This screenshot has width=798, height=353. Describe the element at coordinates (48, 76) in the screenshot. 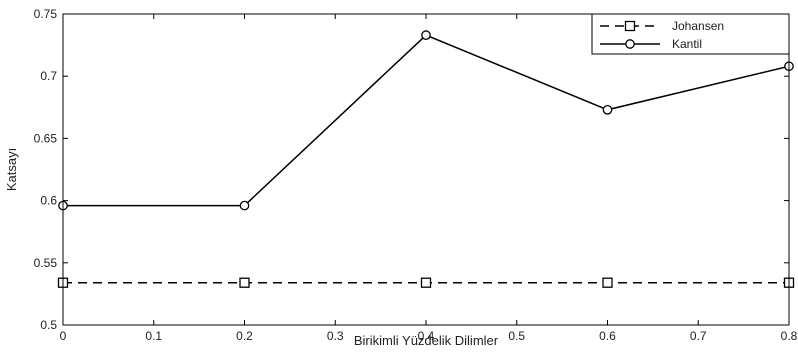

I see `y-tick-label: 0.7` at that location.